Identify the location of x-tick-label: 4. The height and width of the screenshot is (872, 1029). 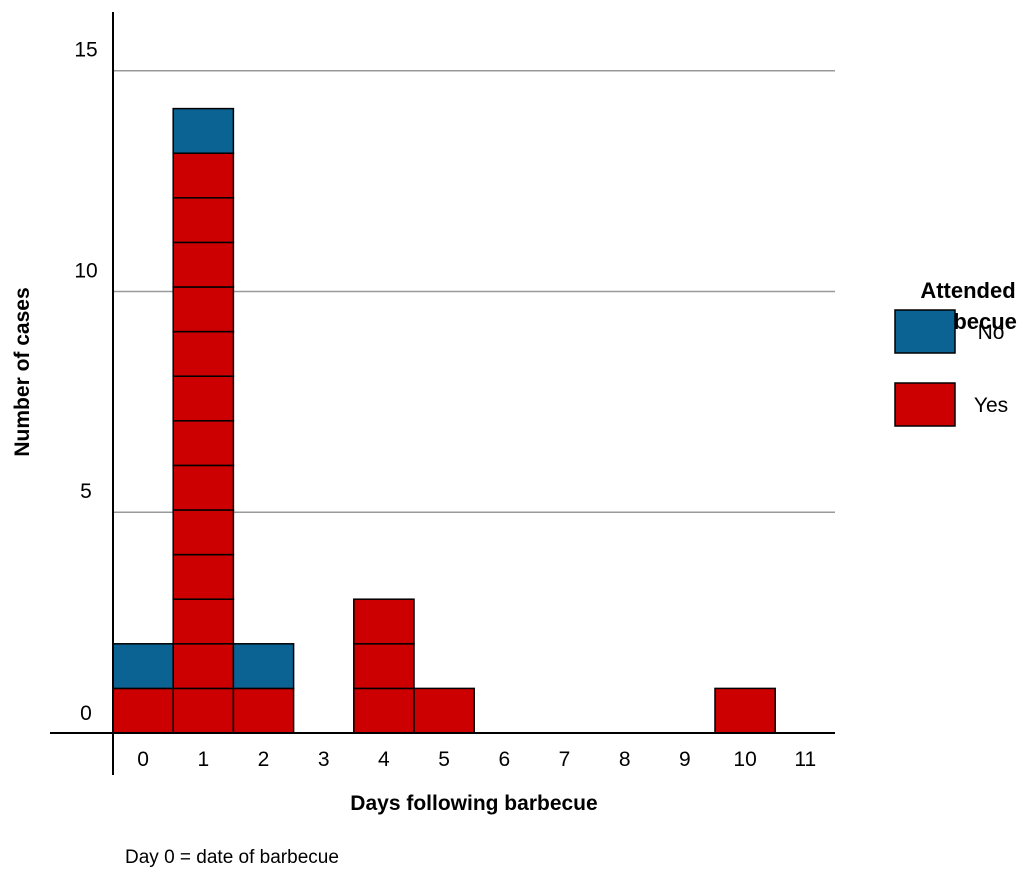
(384, 759).